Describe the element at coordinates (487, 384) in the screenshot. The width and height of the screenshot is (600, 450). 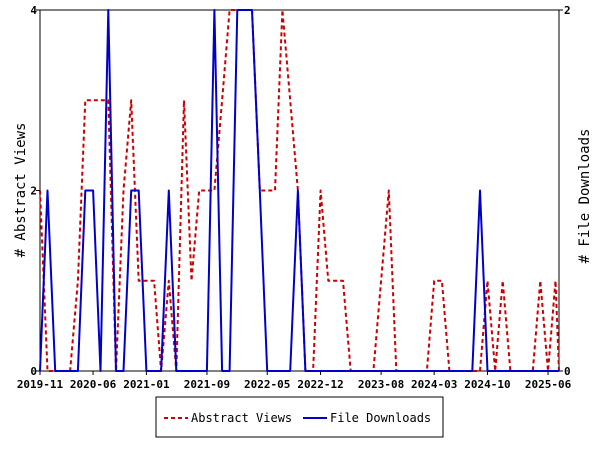
I see `x-tick-label: 2024-10` at that location.